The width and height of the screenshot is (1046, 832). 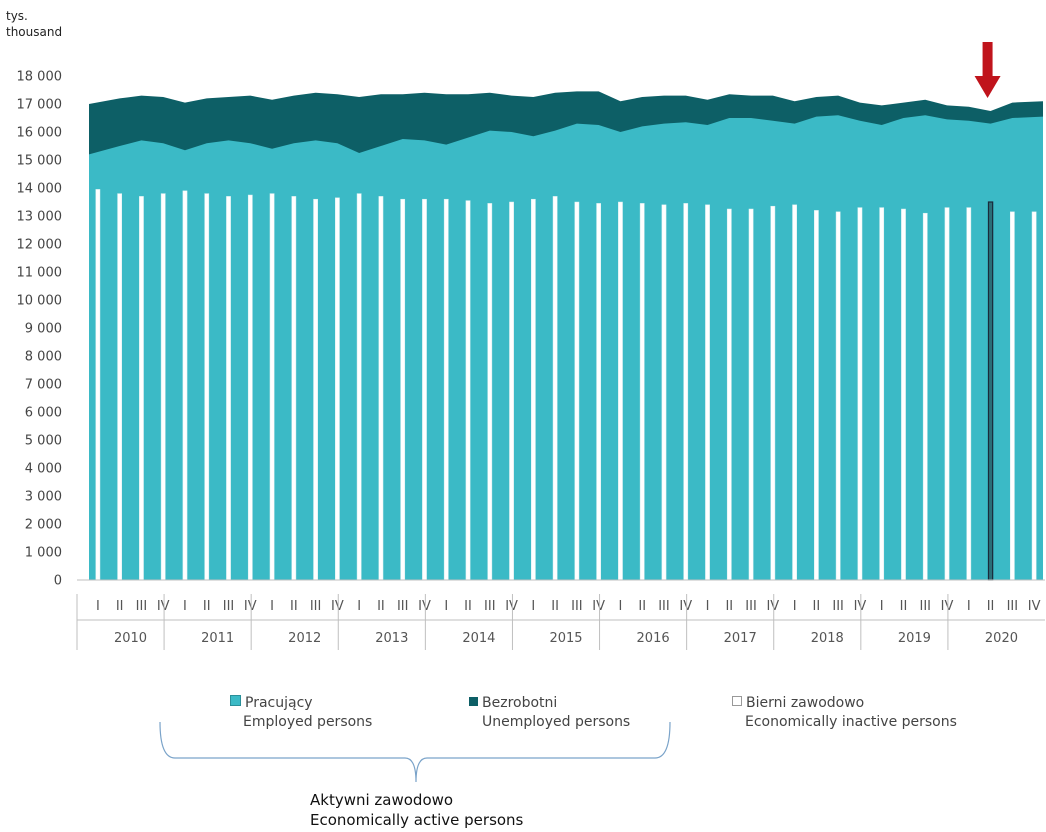 What do you see at coordinates (40, 245) in the screenshot?
I see `y-tick-label: 12 000` at bounding box center [40, 245].